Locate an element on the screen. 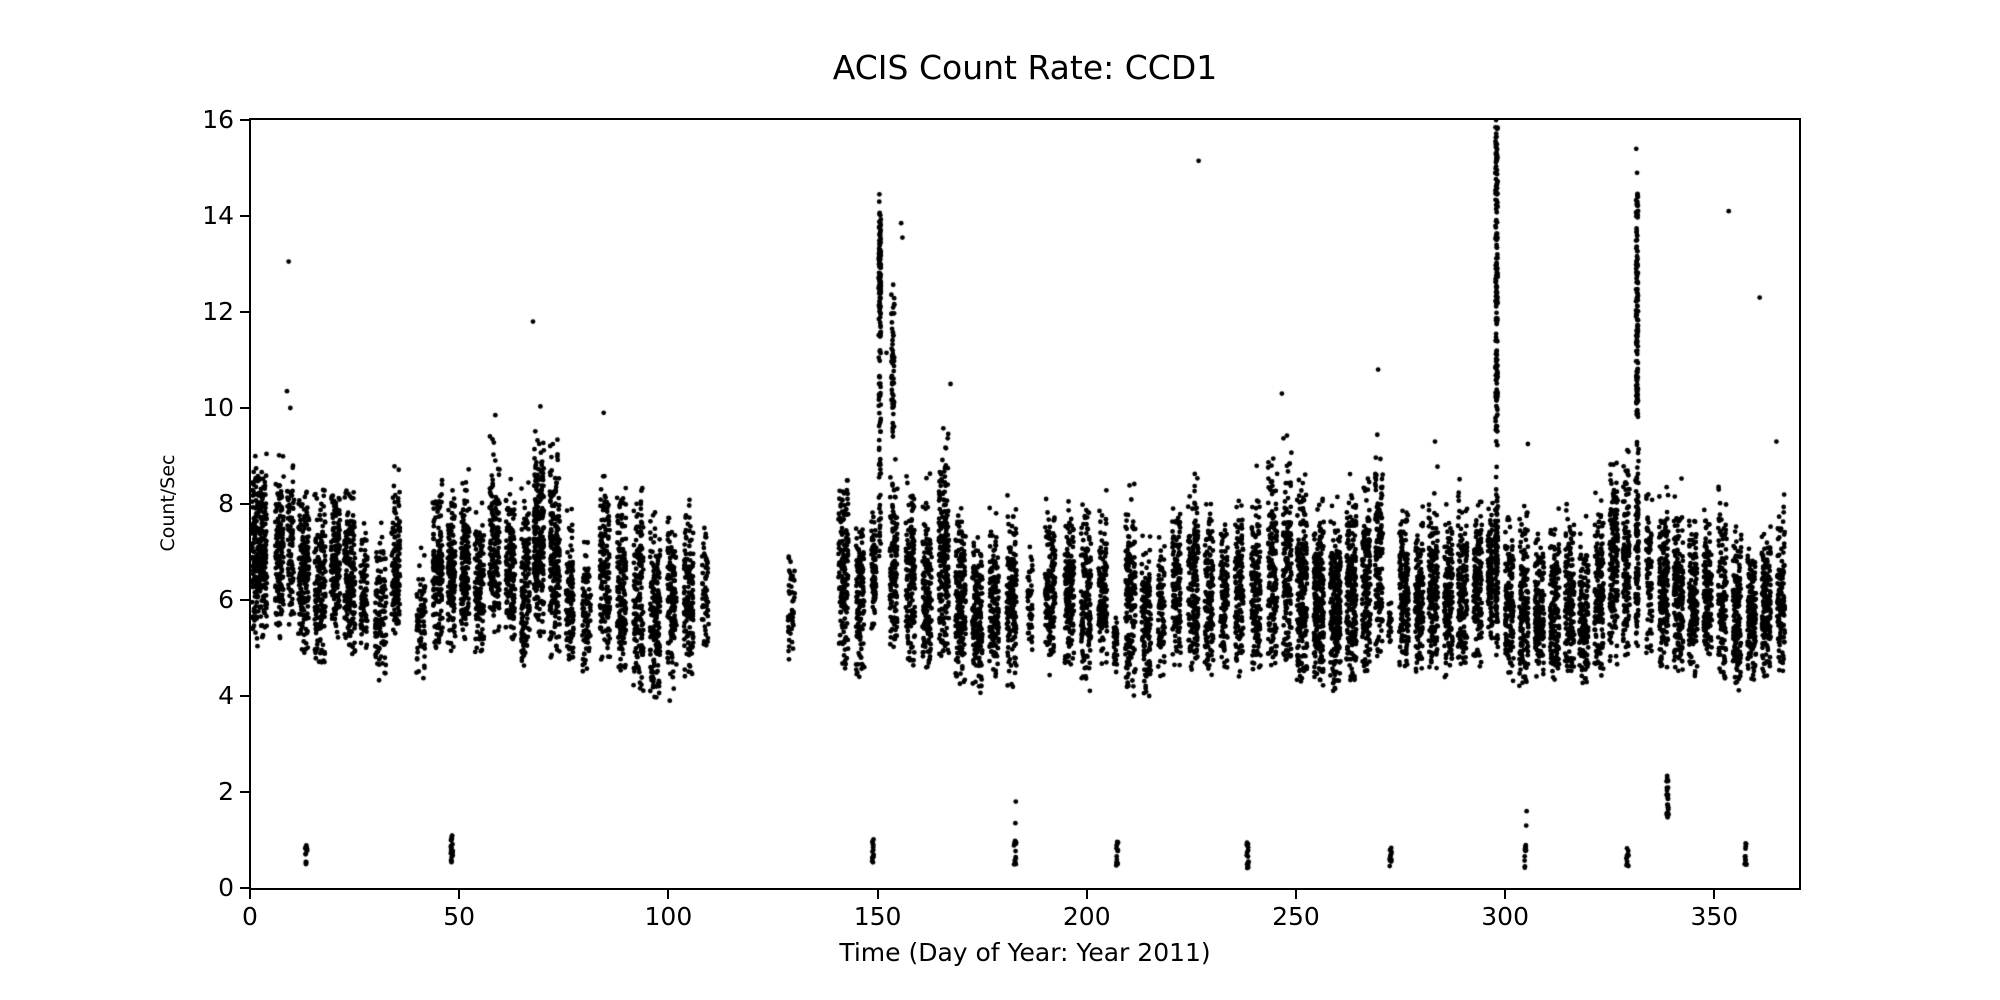  chart-title: ACIS Count Rate: CCD1 is located at coordinates (1025, 67).